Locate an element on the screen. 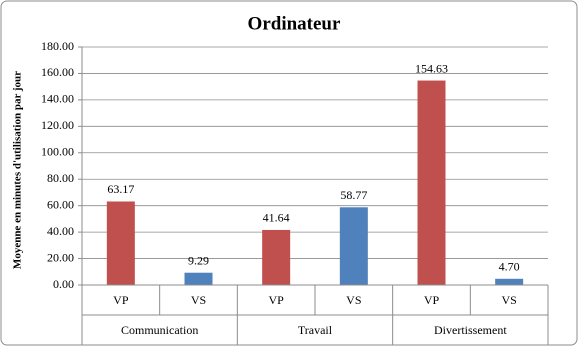 This screenshot has width=580, height=348. data-label: 41.64 is located at coordinates (276, 218).